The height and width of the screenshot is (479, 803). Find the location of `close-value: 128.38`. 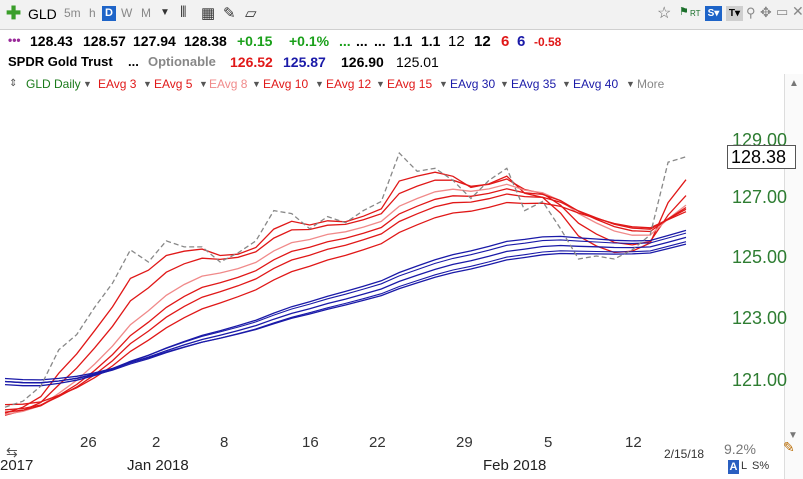

close-value: 128.38 is located at coordinates (205, 41).